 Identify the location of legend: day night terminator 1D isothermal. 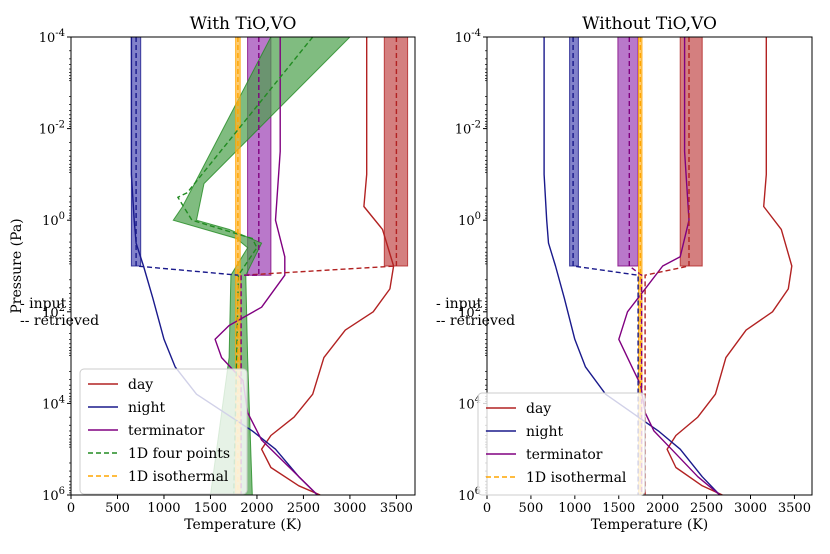
(561, 444).